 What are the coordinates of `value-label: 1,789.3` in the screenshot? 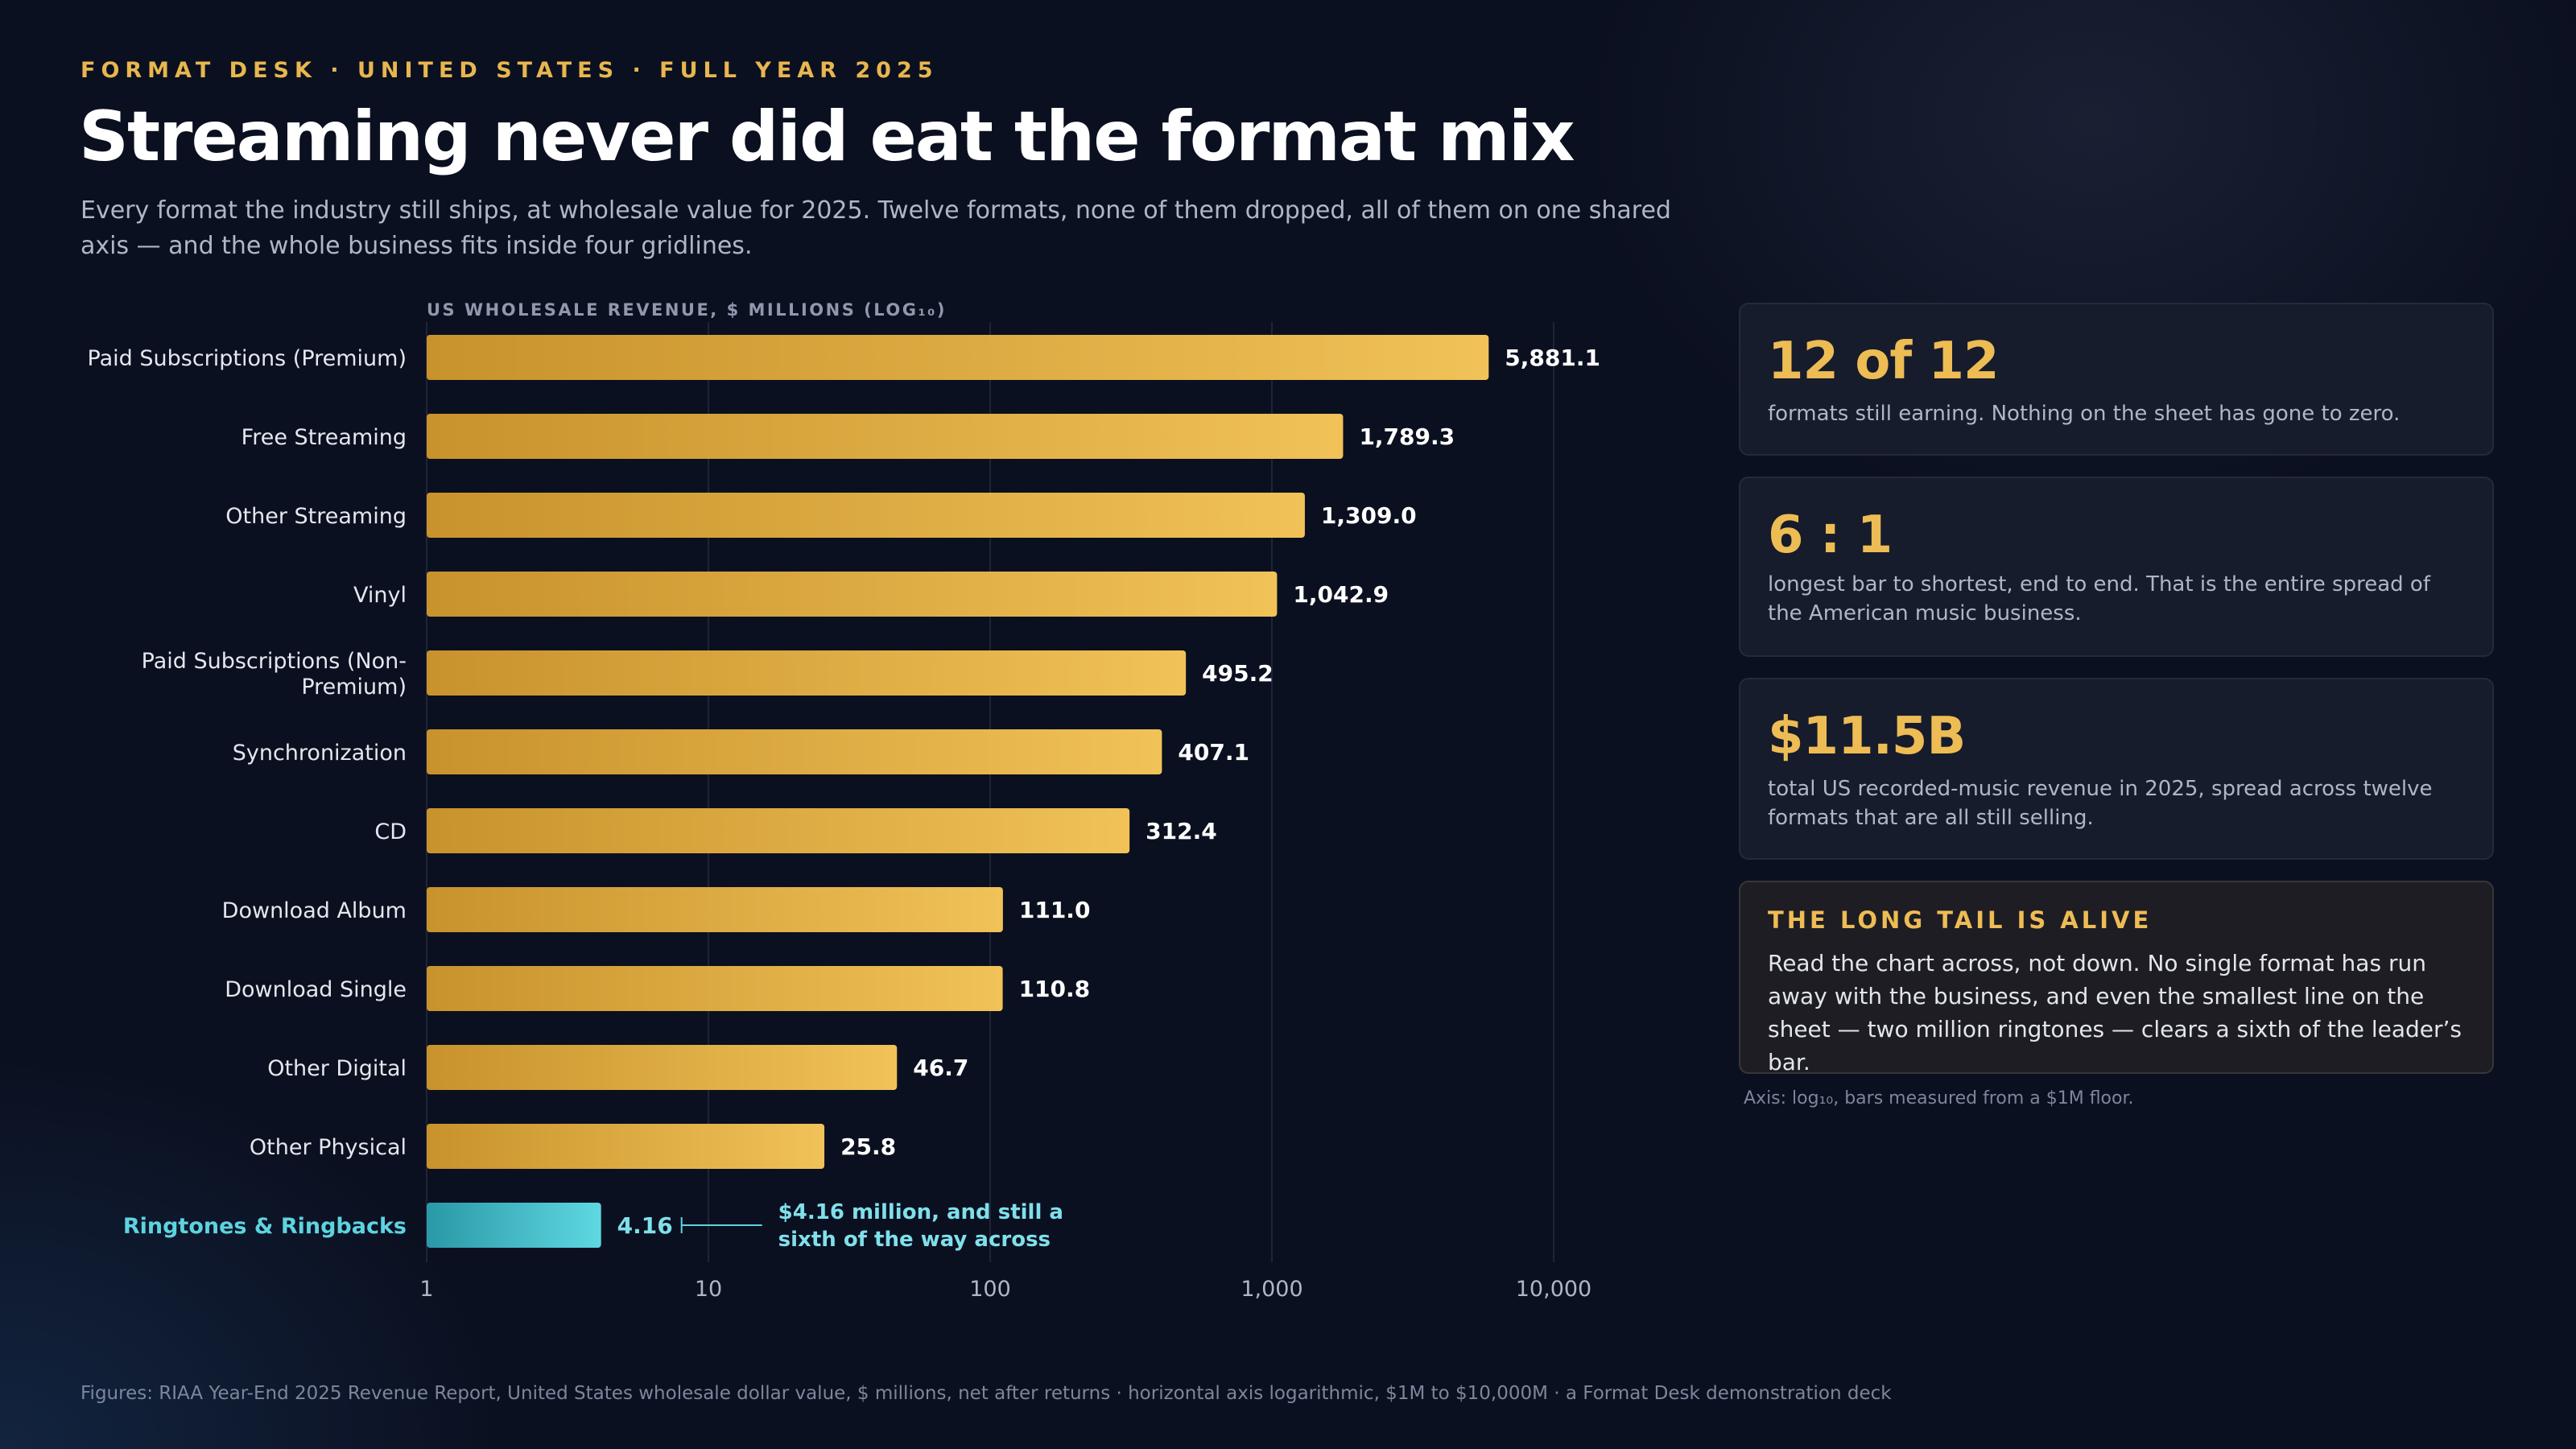 It's located at (1407, 436).